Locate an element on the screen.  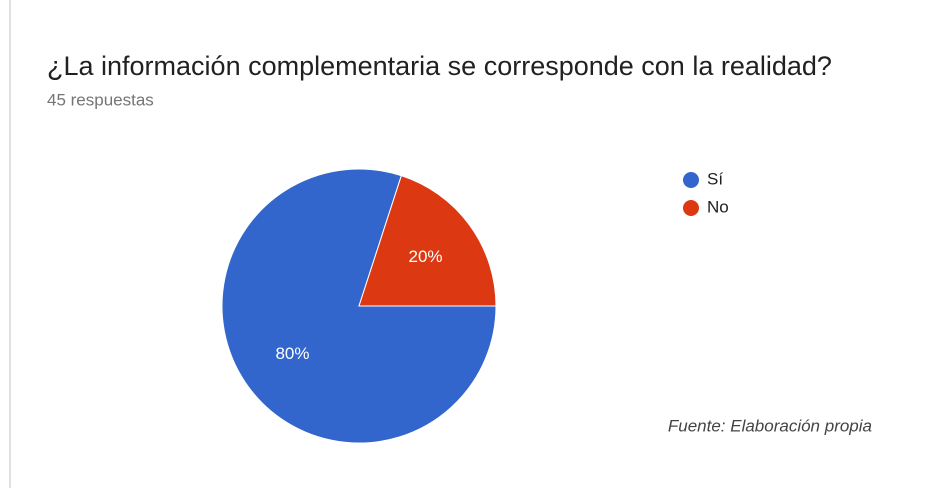
chart-subtitle: 45 respuestas is located at coordinates (100, 99).